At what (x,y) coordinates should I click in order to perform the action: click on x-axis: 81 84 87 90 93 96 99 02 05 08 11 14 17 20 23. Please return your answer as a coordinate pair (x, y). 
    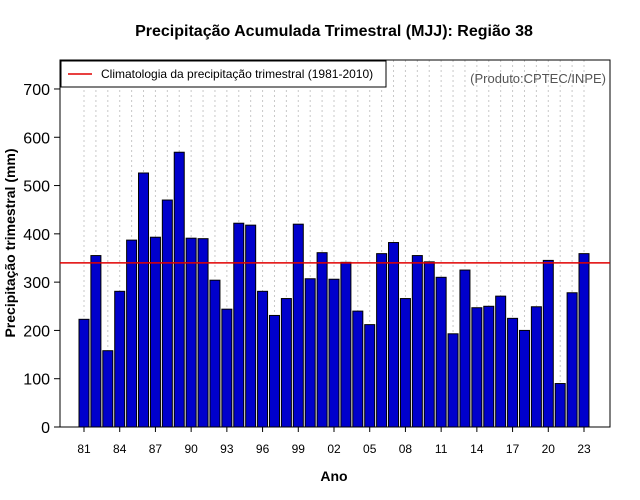
    Looking at the image, I should click on (334, 441).